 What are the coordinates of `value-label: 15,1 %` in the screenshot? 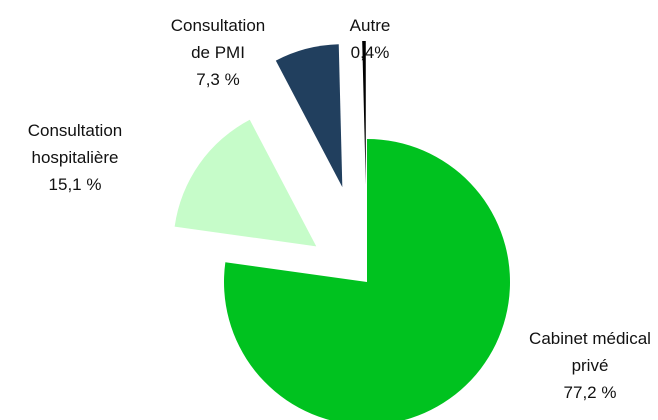 It's located at (75, 184).